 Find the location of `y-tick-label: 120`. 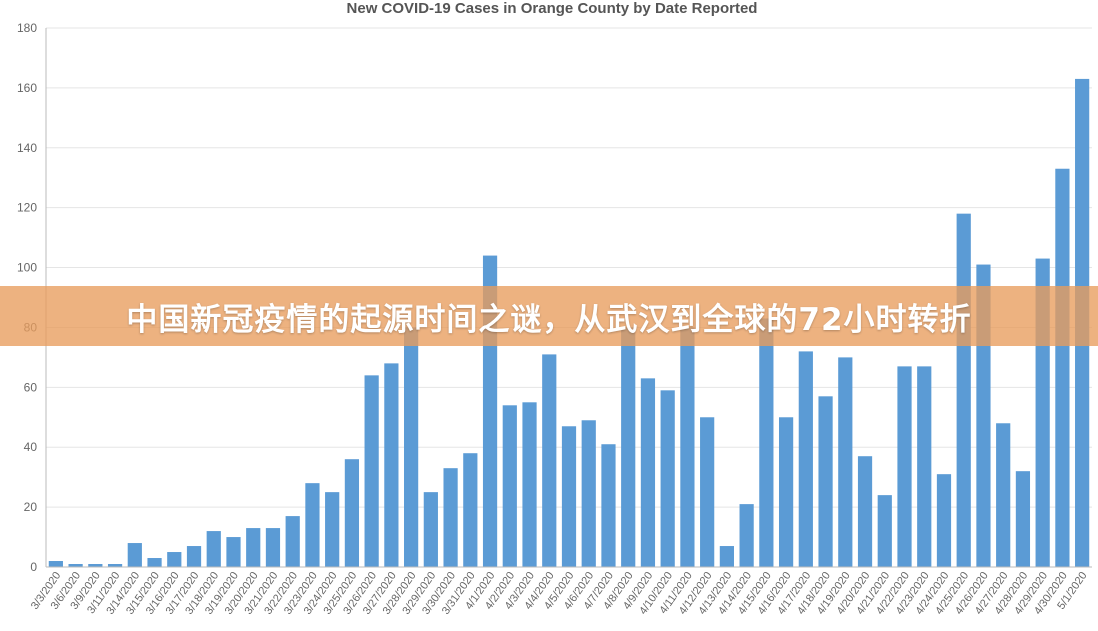

y-tick-label: 120 is located at coordinates (27, 208).